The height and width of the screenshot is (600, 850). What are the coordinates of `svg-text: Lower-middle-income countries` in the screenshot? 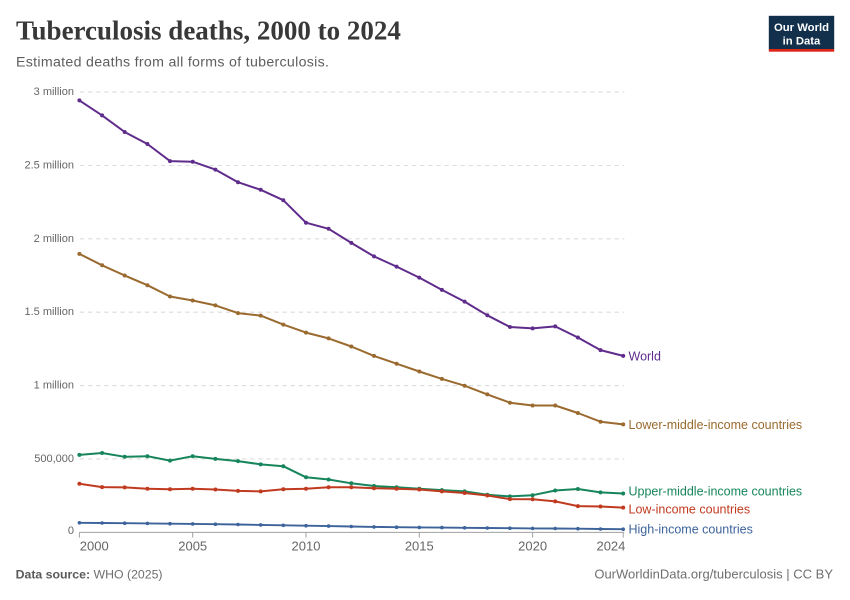 It's located at (716, 425).